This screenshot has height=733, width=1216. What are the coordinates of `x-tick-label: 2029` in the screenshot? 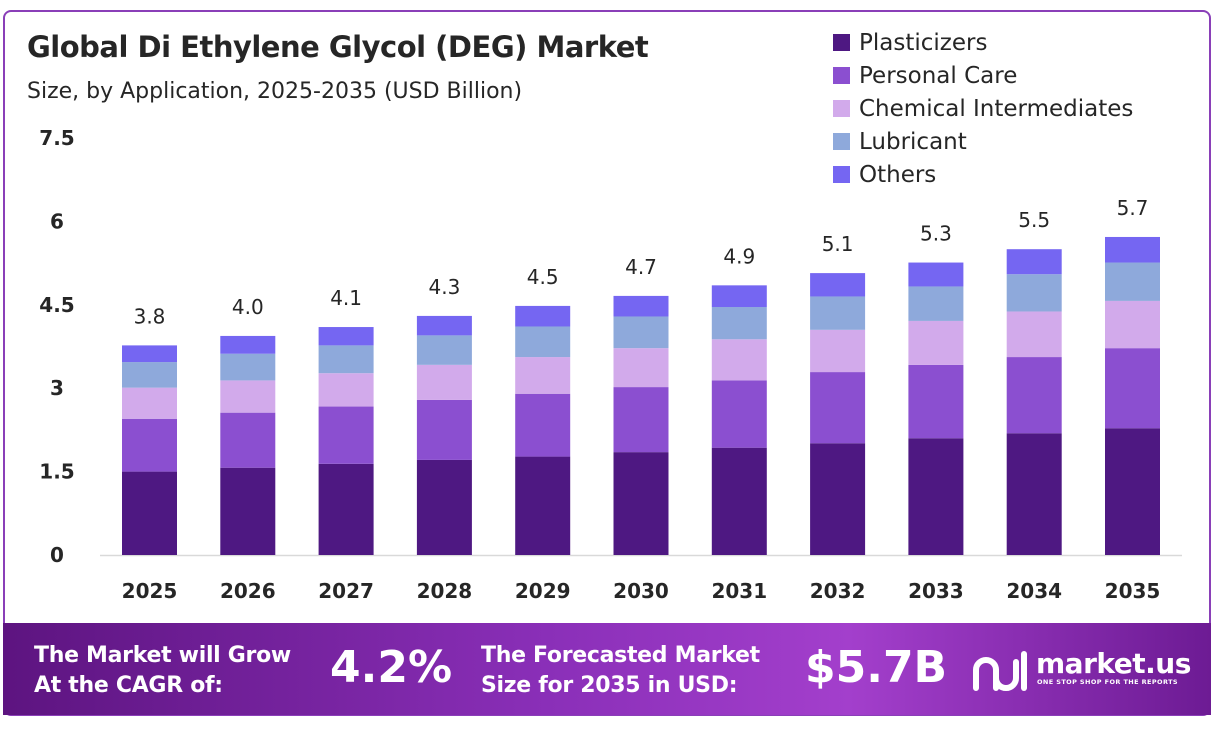 It's located at (543, 591).